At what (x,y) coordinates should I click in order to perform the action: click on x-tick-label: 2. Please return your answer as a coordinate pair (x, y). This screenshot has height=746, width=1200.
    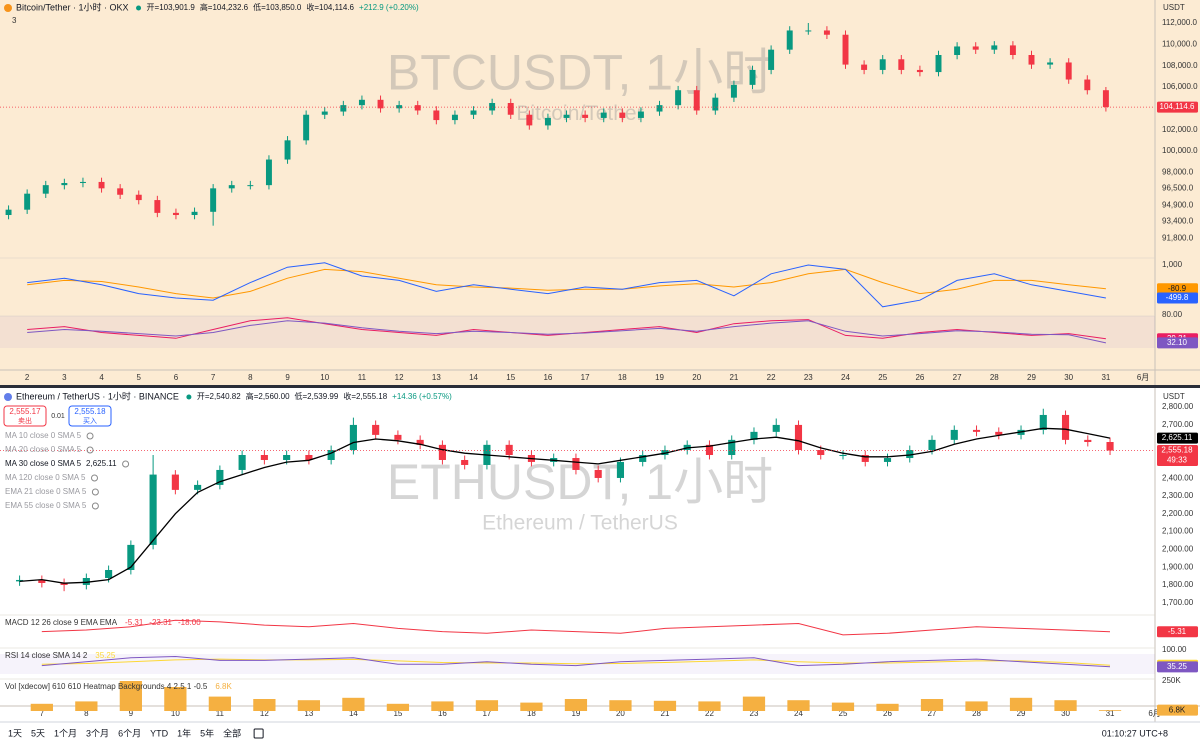
    Looking at the image, I should click on (27, 377).